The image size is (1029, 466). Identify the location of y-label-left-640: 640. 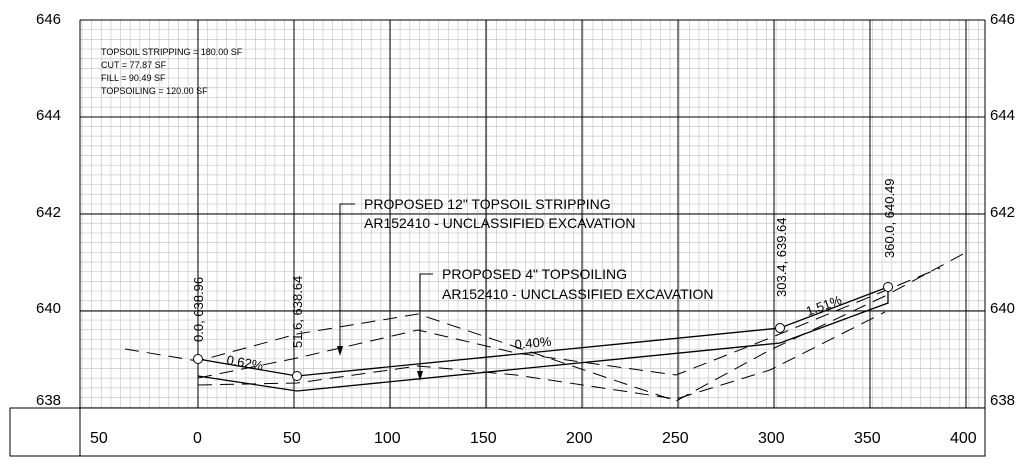
(48, 308).